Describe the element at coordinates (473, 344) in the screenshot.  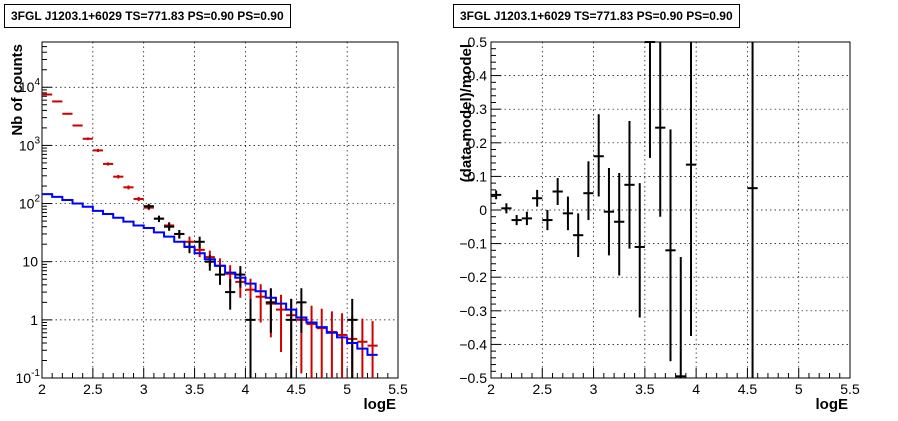
I see `y-tick-label: −0.4` at that location.